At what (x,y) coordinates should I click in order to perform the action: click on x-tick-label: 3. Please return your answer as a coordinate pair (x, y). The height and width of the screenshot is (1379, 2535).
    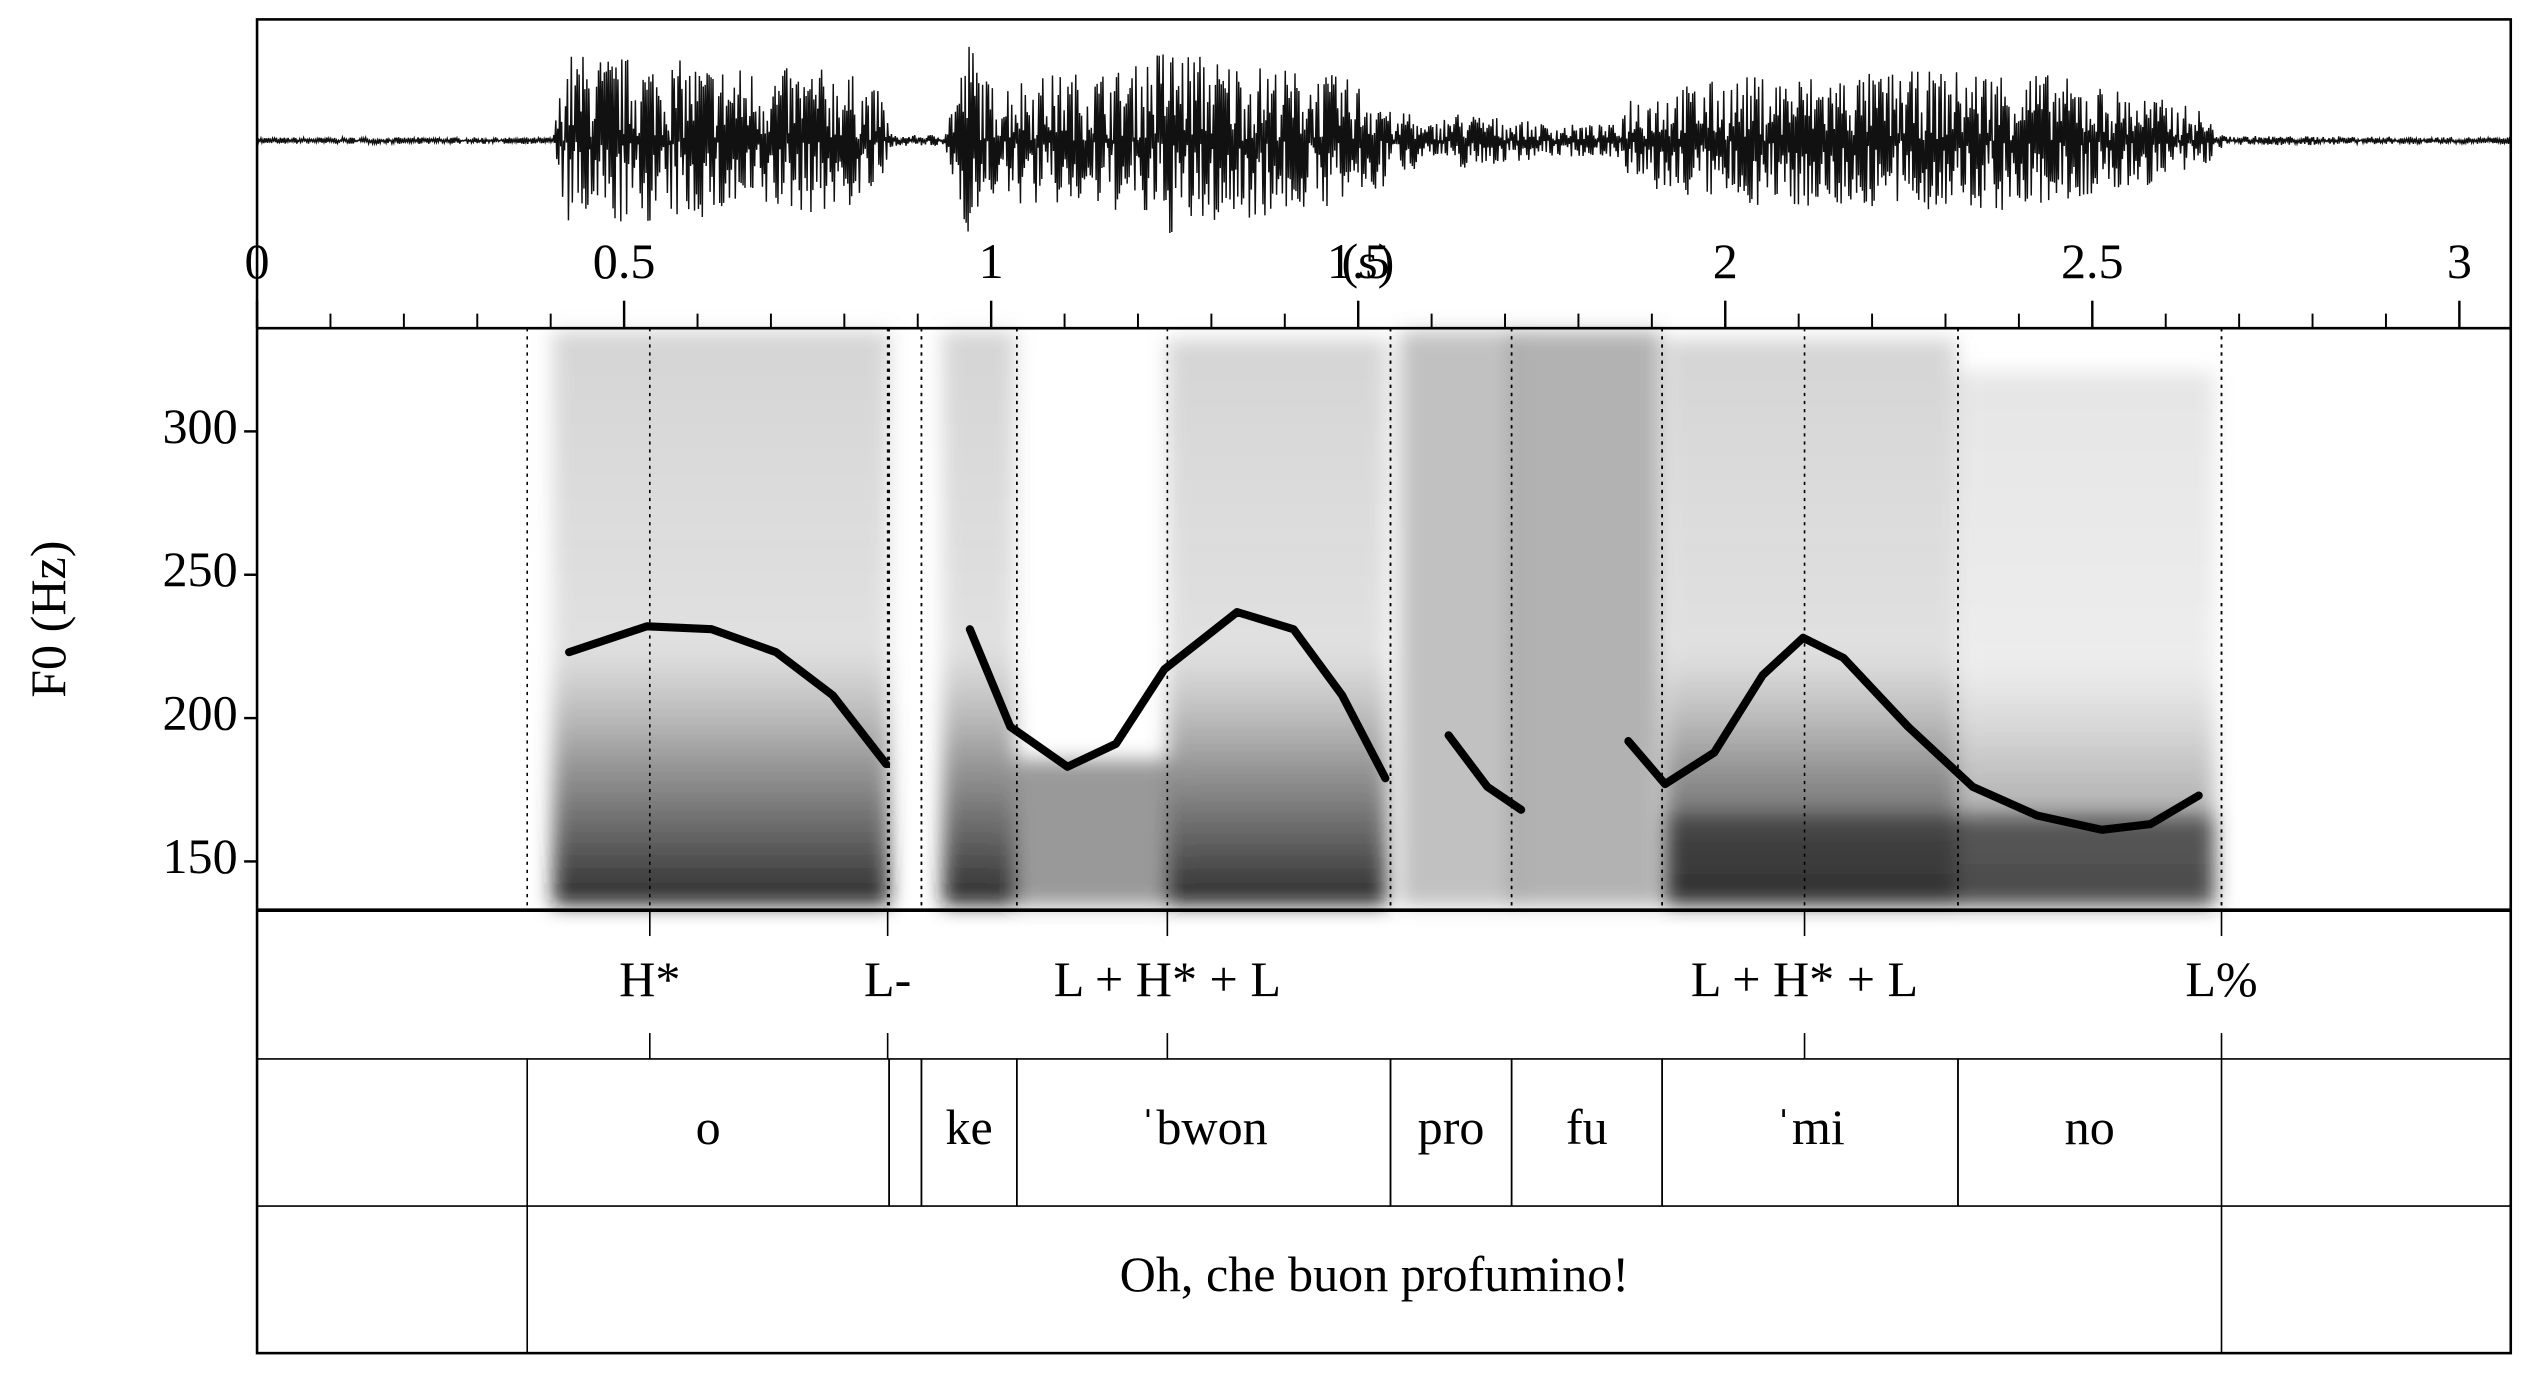
    Looking at the image, I should click on (2459, 261).